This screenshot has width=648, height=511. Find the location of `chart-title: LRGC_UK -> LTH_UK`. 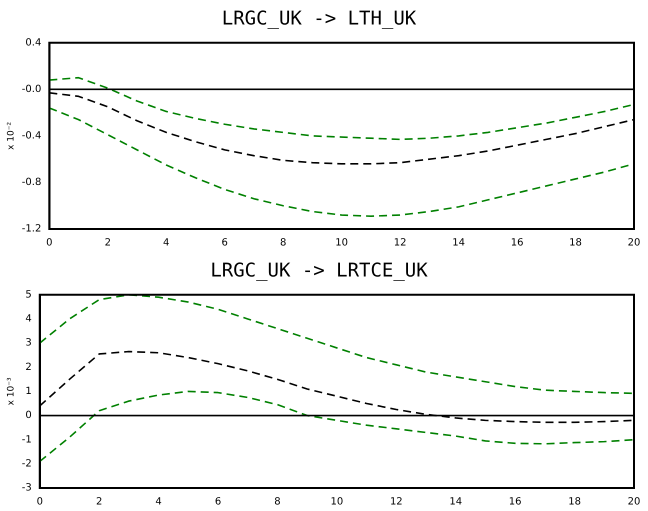

chart-title: LRGC_UK -> LTH_UK is located at coordinates (319, 18).